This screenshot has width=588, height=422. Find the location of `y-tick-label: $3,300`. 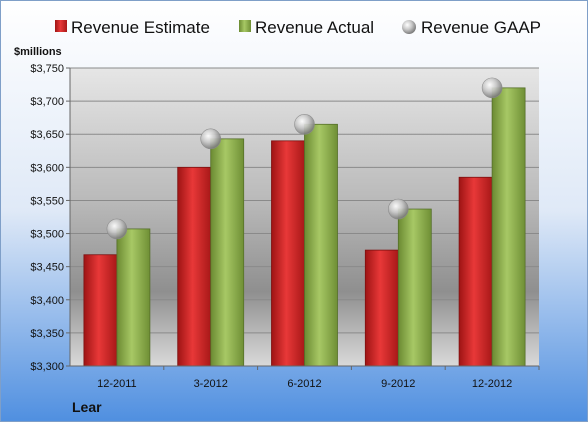

y-tick-label: $3,300 is located at coordinates (47, 367).